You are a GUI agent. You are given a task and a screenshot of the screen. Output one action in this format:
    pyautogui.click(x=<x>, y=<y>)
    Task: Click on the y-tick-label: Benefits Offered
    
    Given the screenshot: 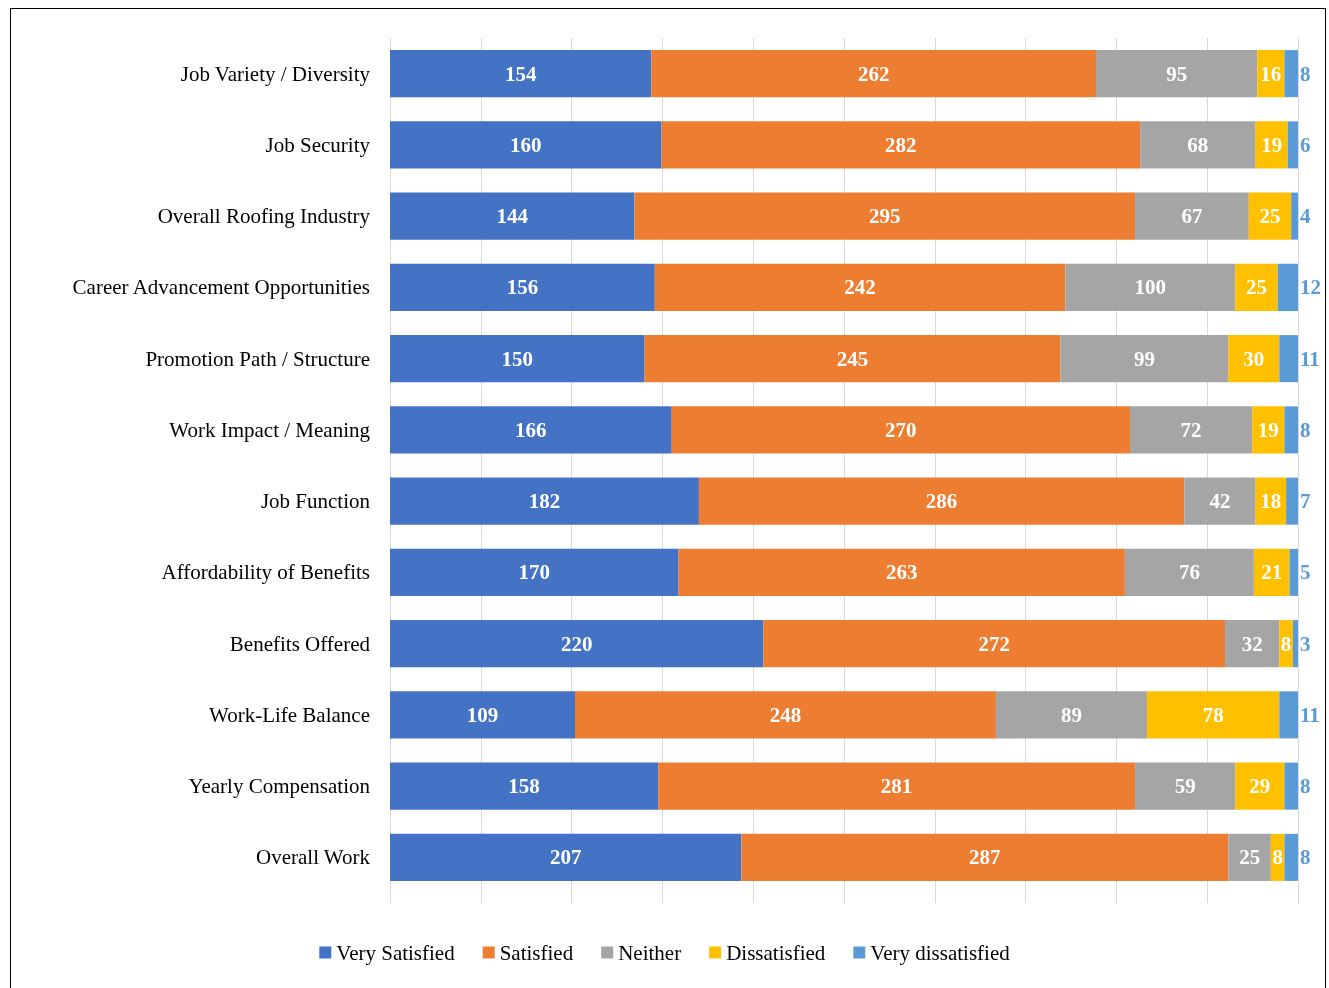 What is the action you would take?
    pyautogui.click(x=300, y=643)
    